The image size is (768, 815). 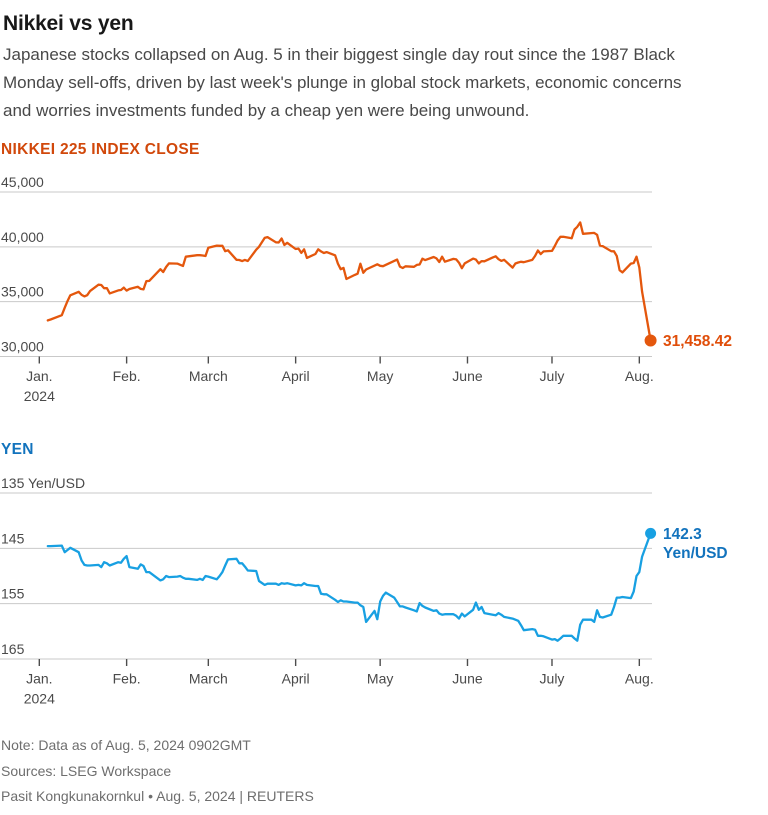 What do you see at coordinates (208, 376) in the screenshot?
I see `nikkei-month-label: March` at bounding box center [208, 376].